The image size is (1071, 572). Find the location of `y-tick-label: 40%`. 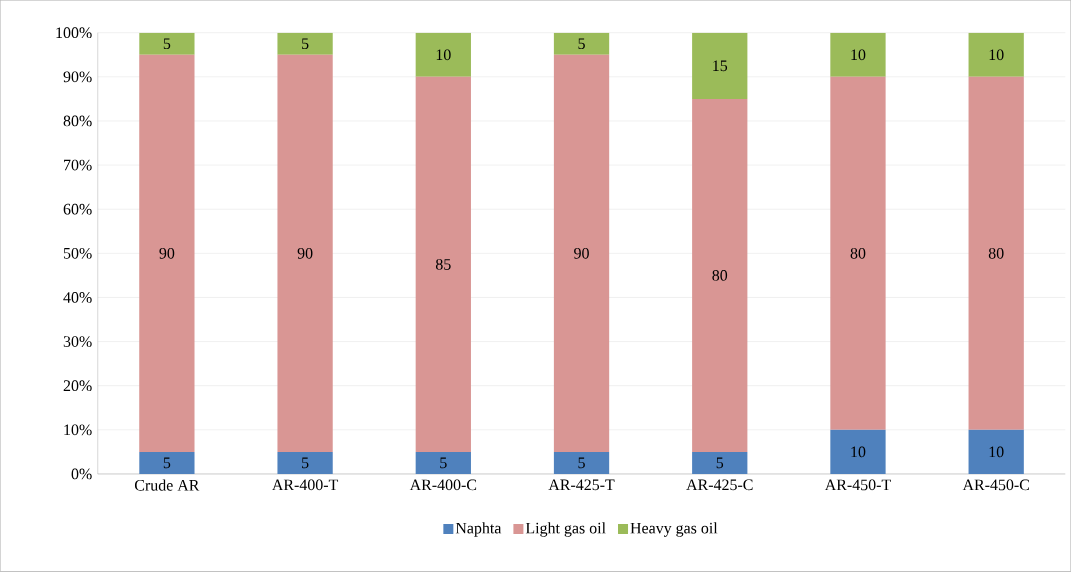

y-tick-label: 40% is located at coordinates (77, 297).